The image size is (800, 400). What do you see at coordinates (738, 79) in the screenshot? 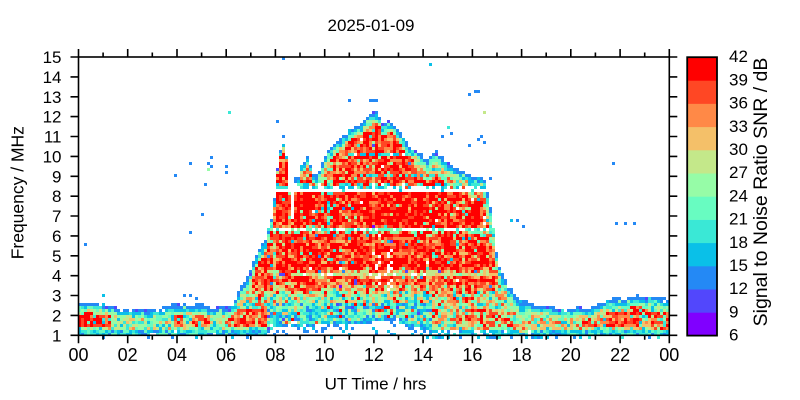
I see `svg-text: 39` at bounding box center [738, 79].